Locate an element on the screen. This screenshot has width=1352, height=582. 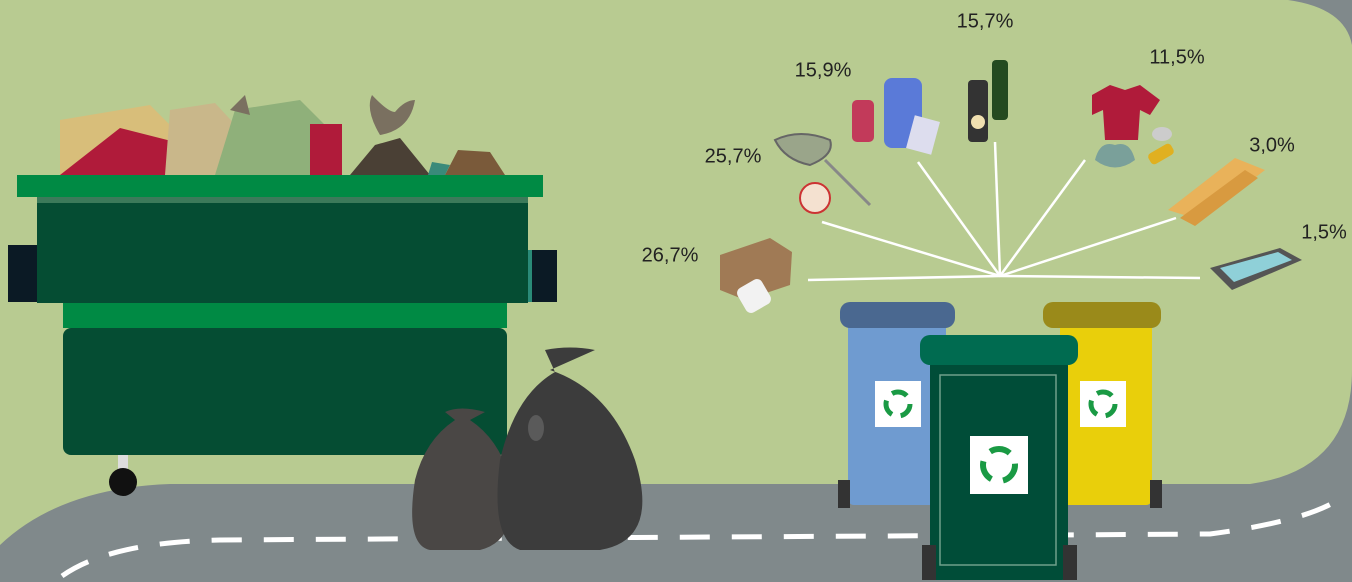
recycle-bins is located at coordinates (1000, 441).